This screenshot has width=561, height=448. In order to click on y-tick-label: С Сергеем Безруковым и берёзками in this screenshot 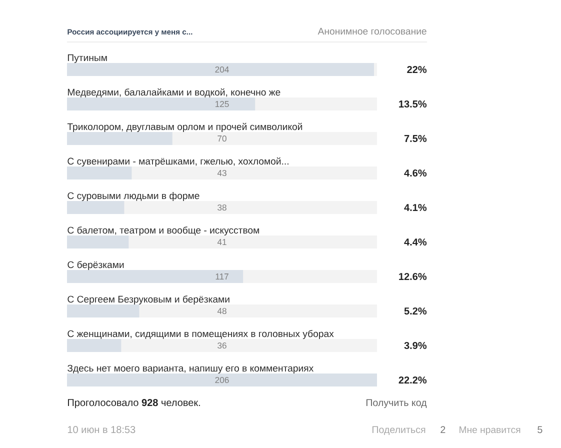, I will do `click(149, 299)`.